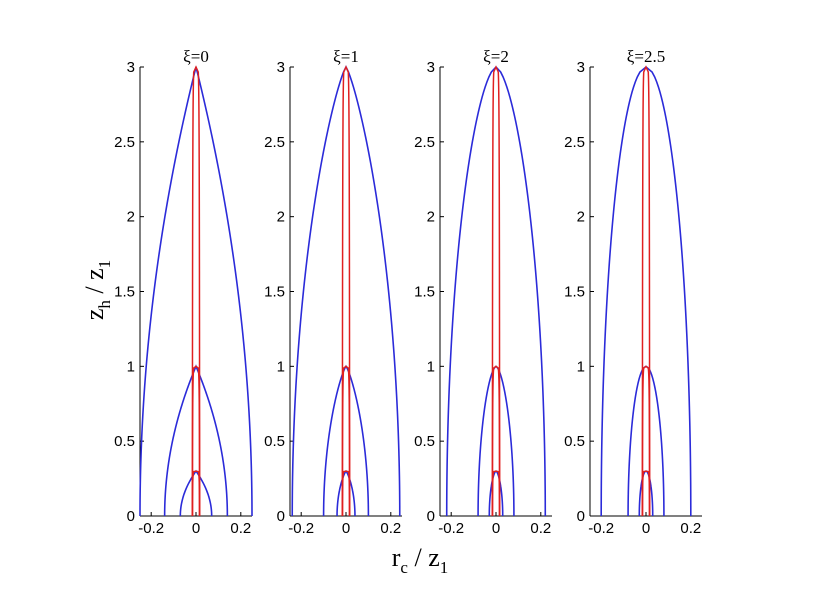 Image resolution: width=817 pixels, height=613 pixels. I want to click on y-axis-label-tail-sub: 1, so click(104, 264).